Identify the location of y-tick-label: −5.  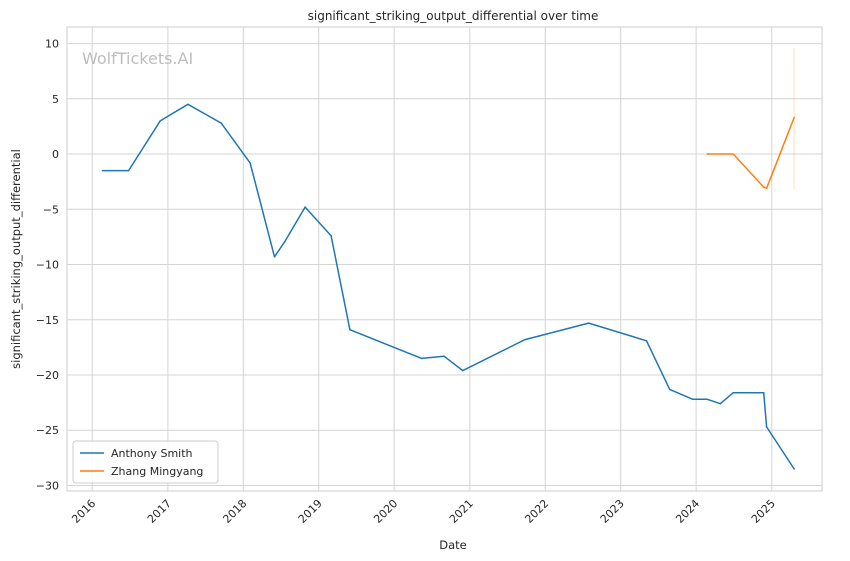
(51, 209).